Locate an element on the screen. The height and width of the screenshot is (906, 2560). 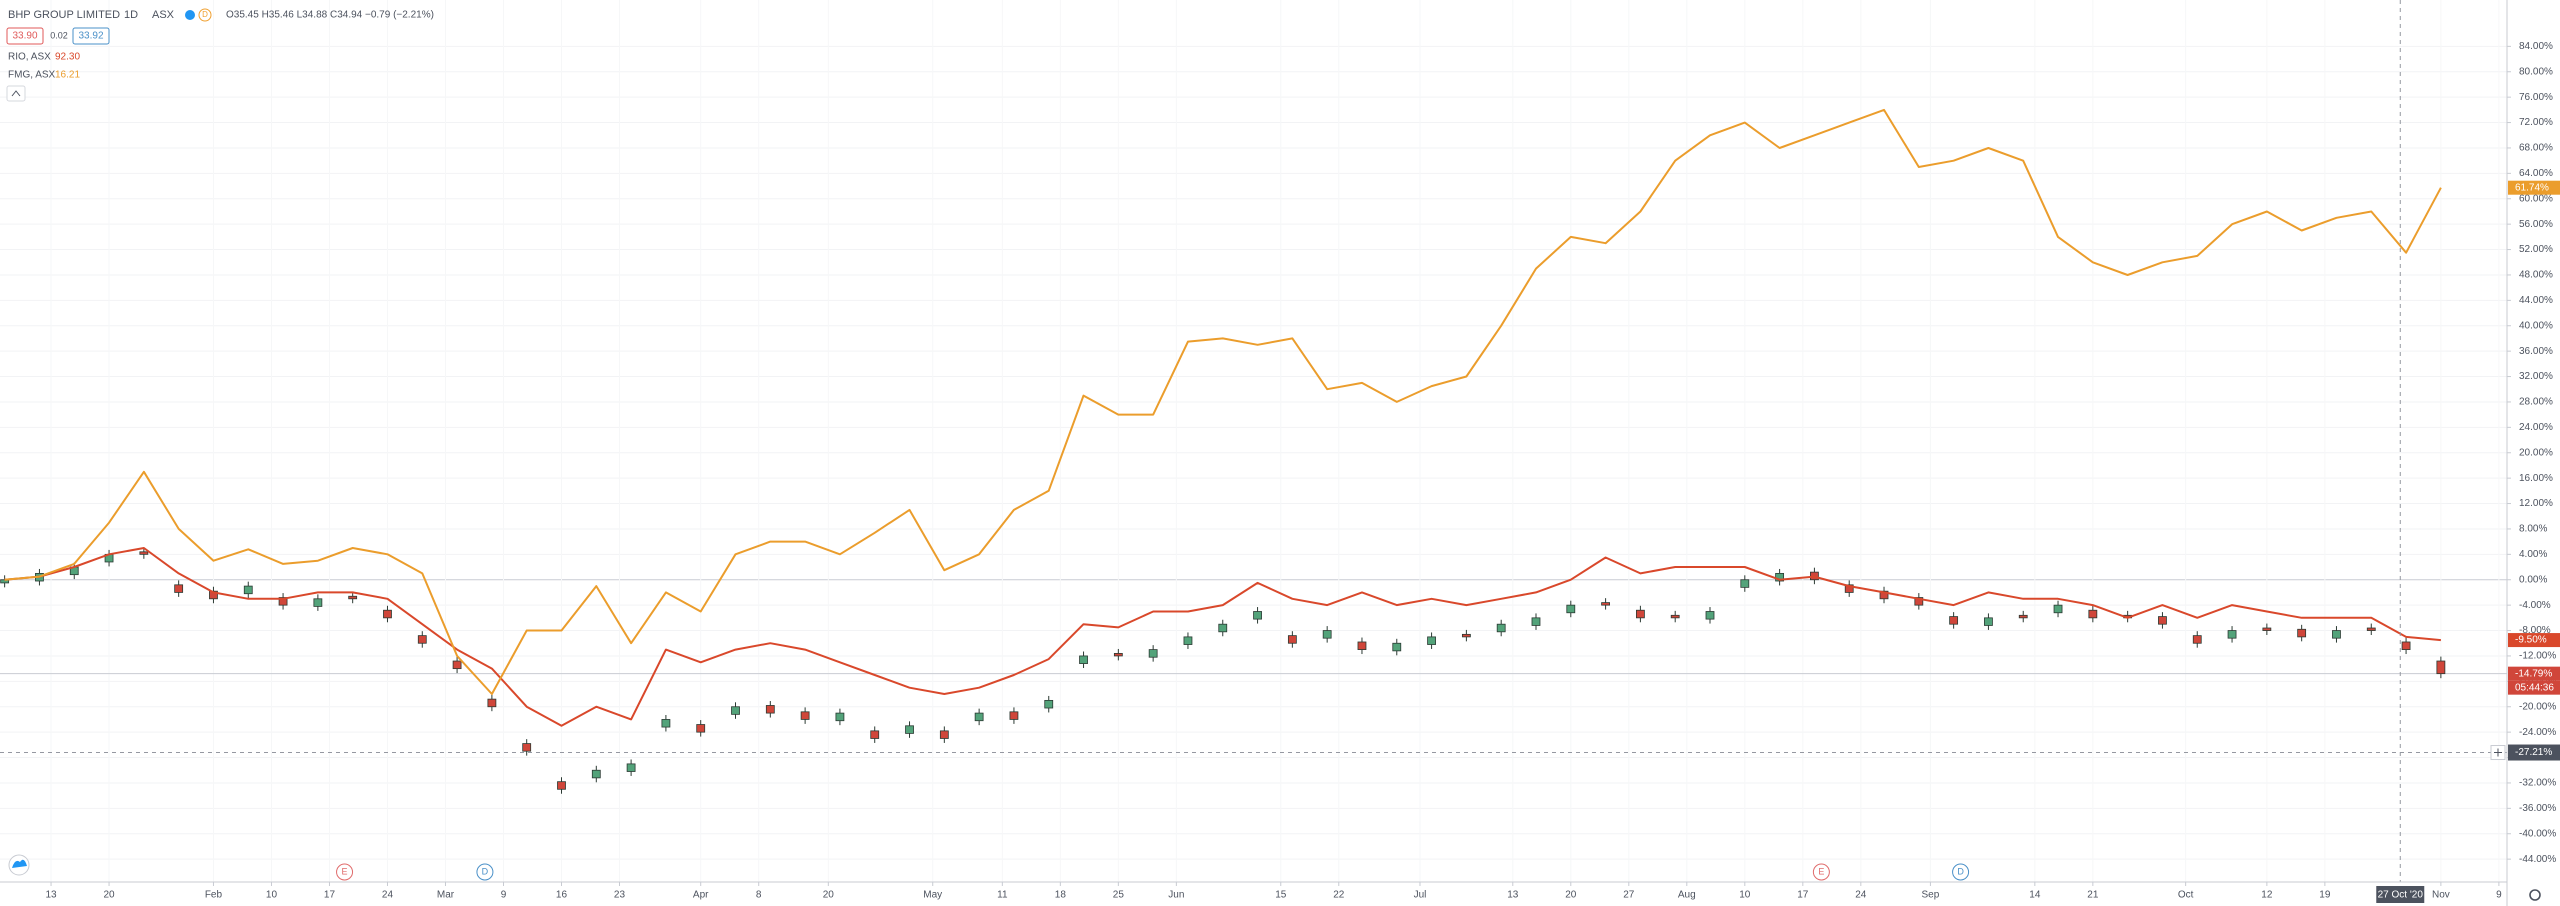
ask: 33.92 is located at coordinates (90, 36).